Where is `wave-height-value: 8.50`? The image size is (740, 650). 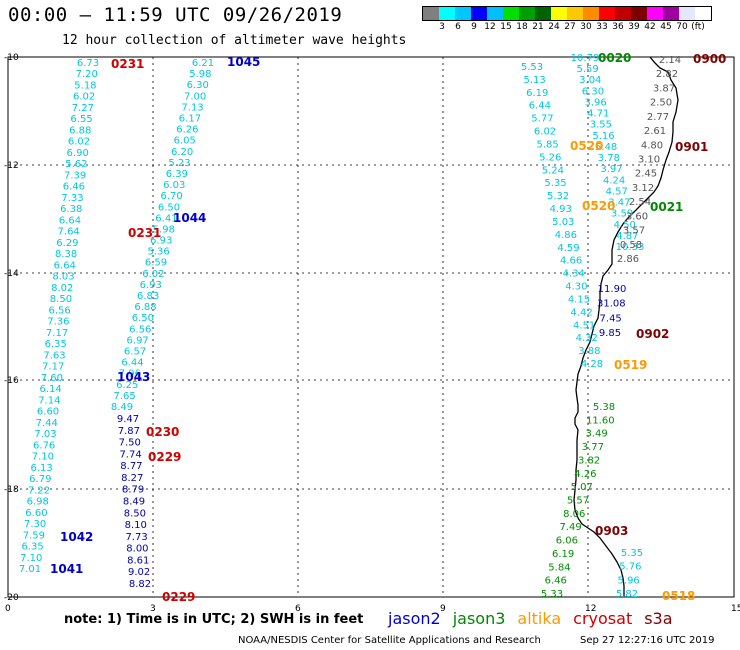
wave-height-value: 8.50 is located at coordinates (61, 299).